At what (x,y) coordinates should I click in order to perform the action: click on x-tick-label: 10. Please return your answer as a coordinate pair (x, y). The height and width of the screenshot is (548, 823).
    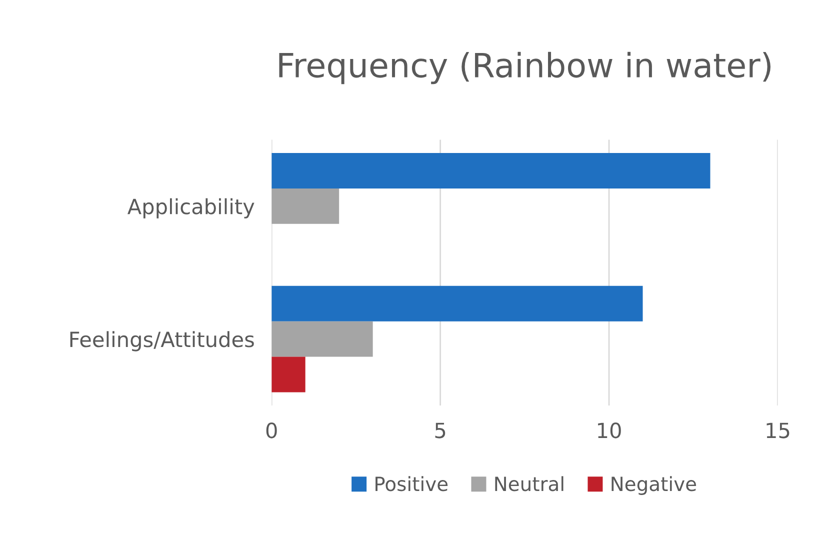
    Looking at the image, I should click on (609, 430).